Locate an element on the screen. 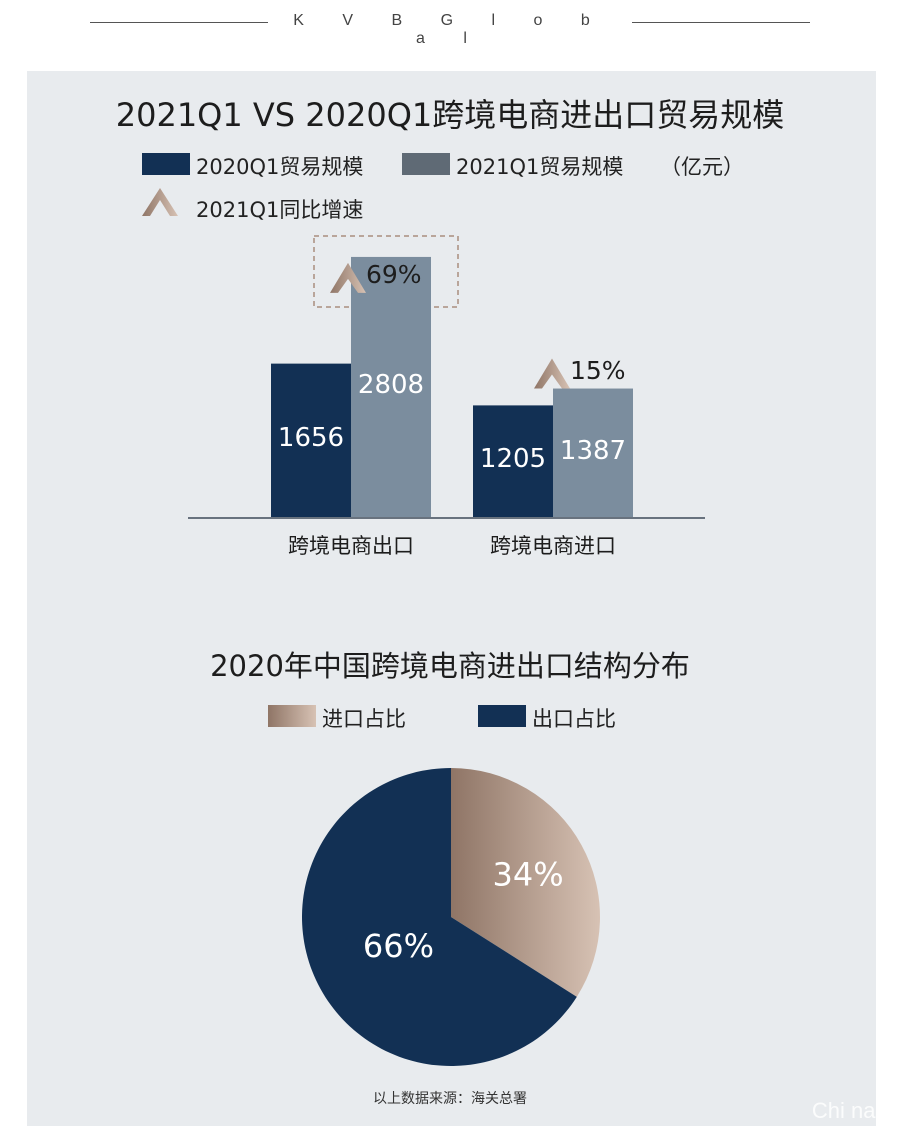 The image size is (900, 1126). pie-chart-title: 2020年中国跨境电商进出口结构分布 is located at coordinates (450, 666).